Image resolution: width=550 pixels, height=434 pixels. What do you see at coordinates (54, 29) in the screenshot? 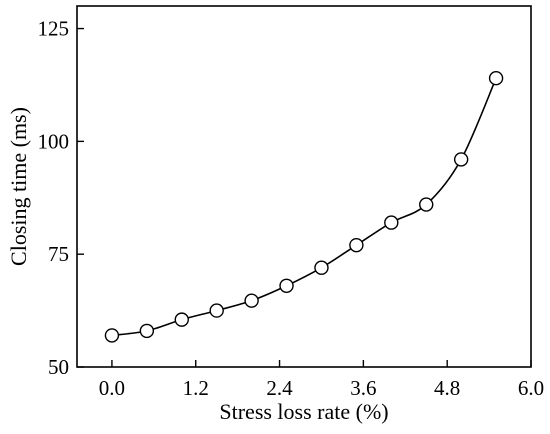
I see `y-tick-label: 125` at bounding box center [54, 29].